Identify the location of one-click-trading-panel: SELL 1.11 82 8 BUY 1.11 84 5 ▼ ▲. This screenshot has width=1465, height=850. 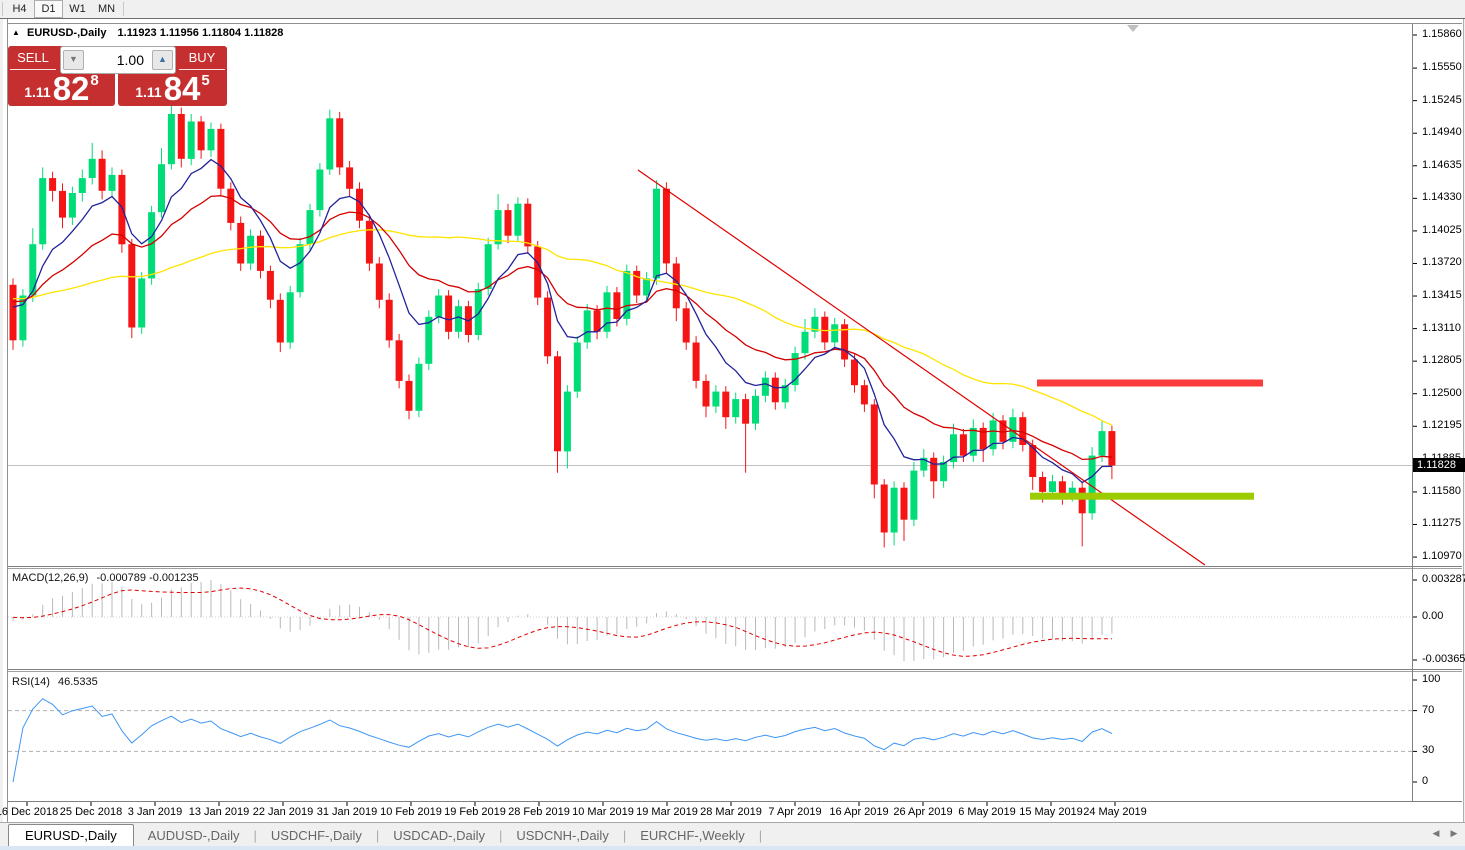
(117, 76).